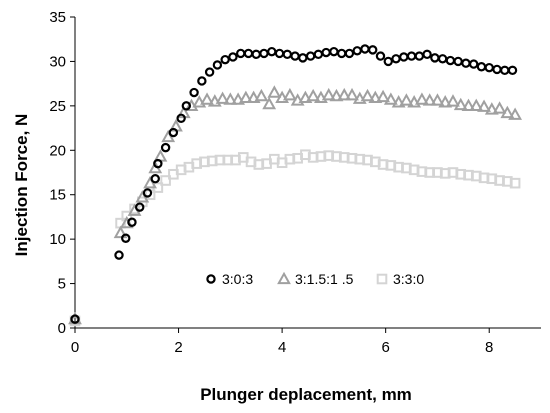 This screenshot has width=550, height=413. I want to click on legend: 3:0:3 3:1.5:1 .5 3:3:0, so click(315, 279).